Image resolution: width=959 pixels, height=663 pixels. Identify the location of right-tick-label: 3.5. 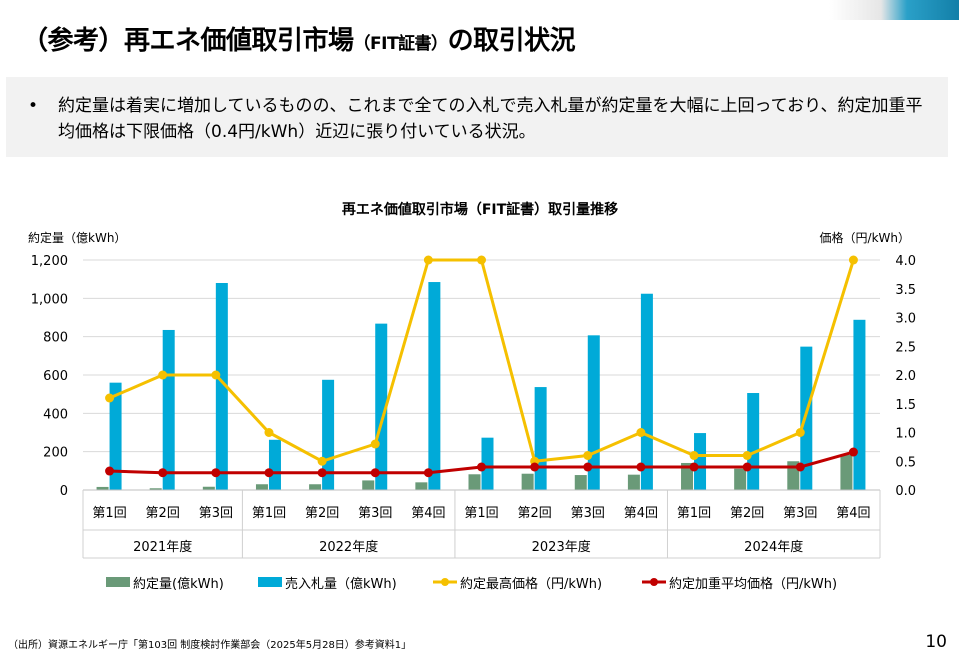
(905, 290).